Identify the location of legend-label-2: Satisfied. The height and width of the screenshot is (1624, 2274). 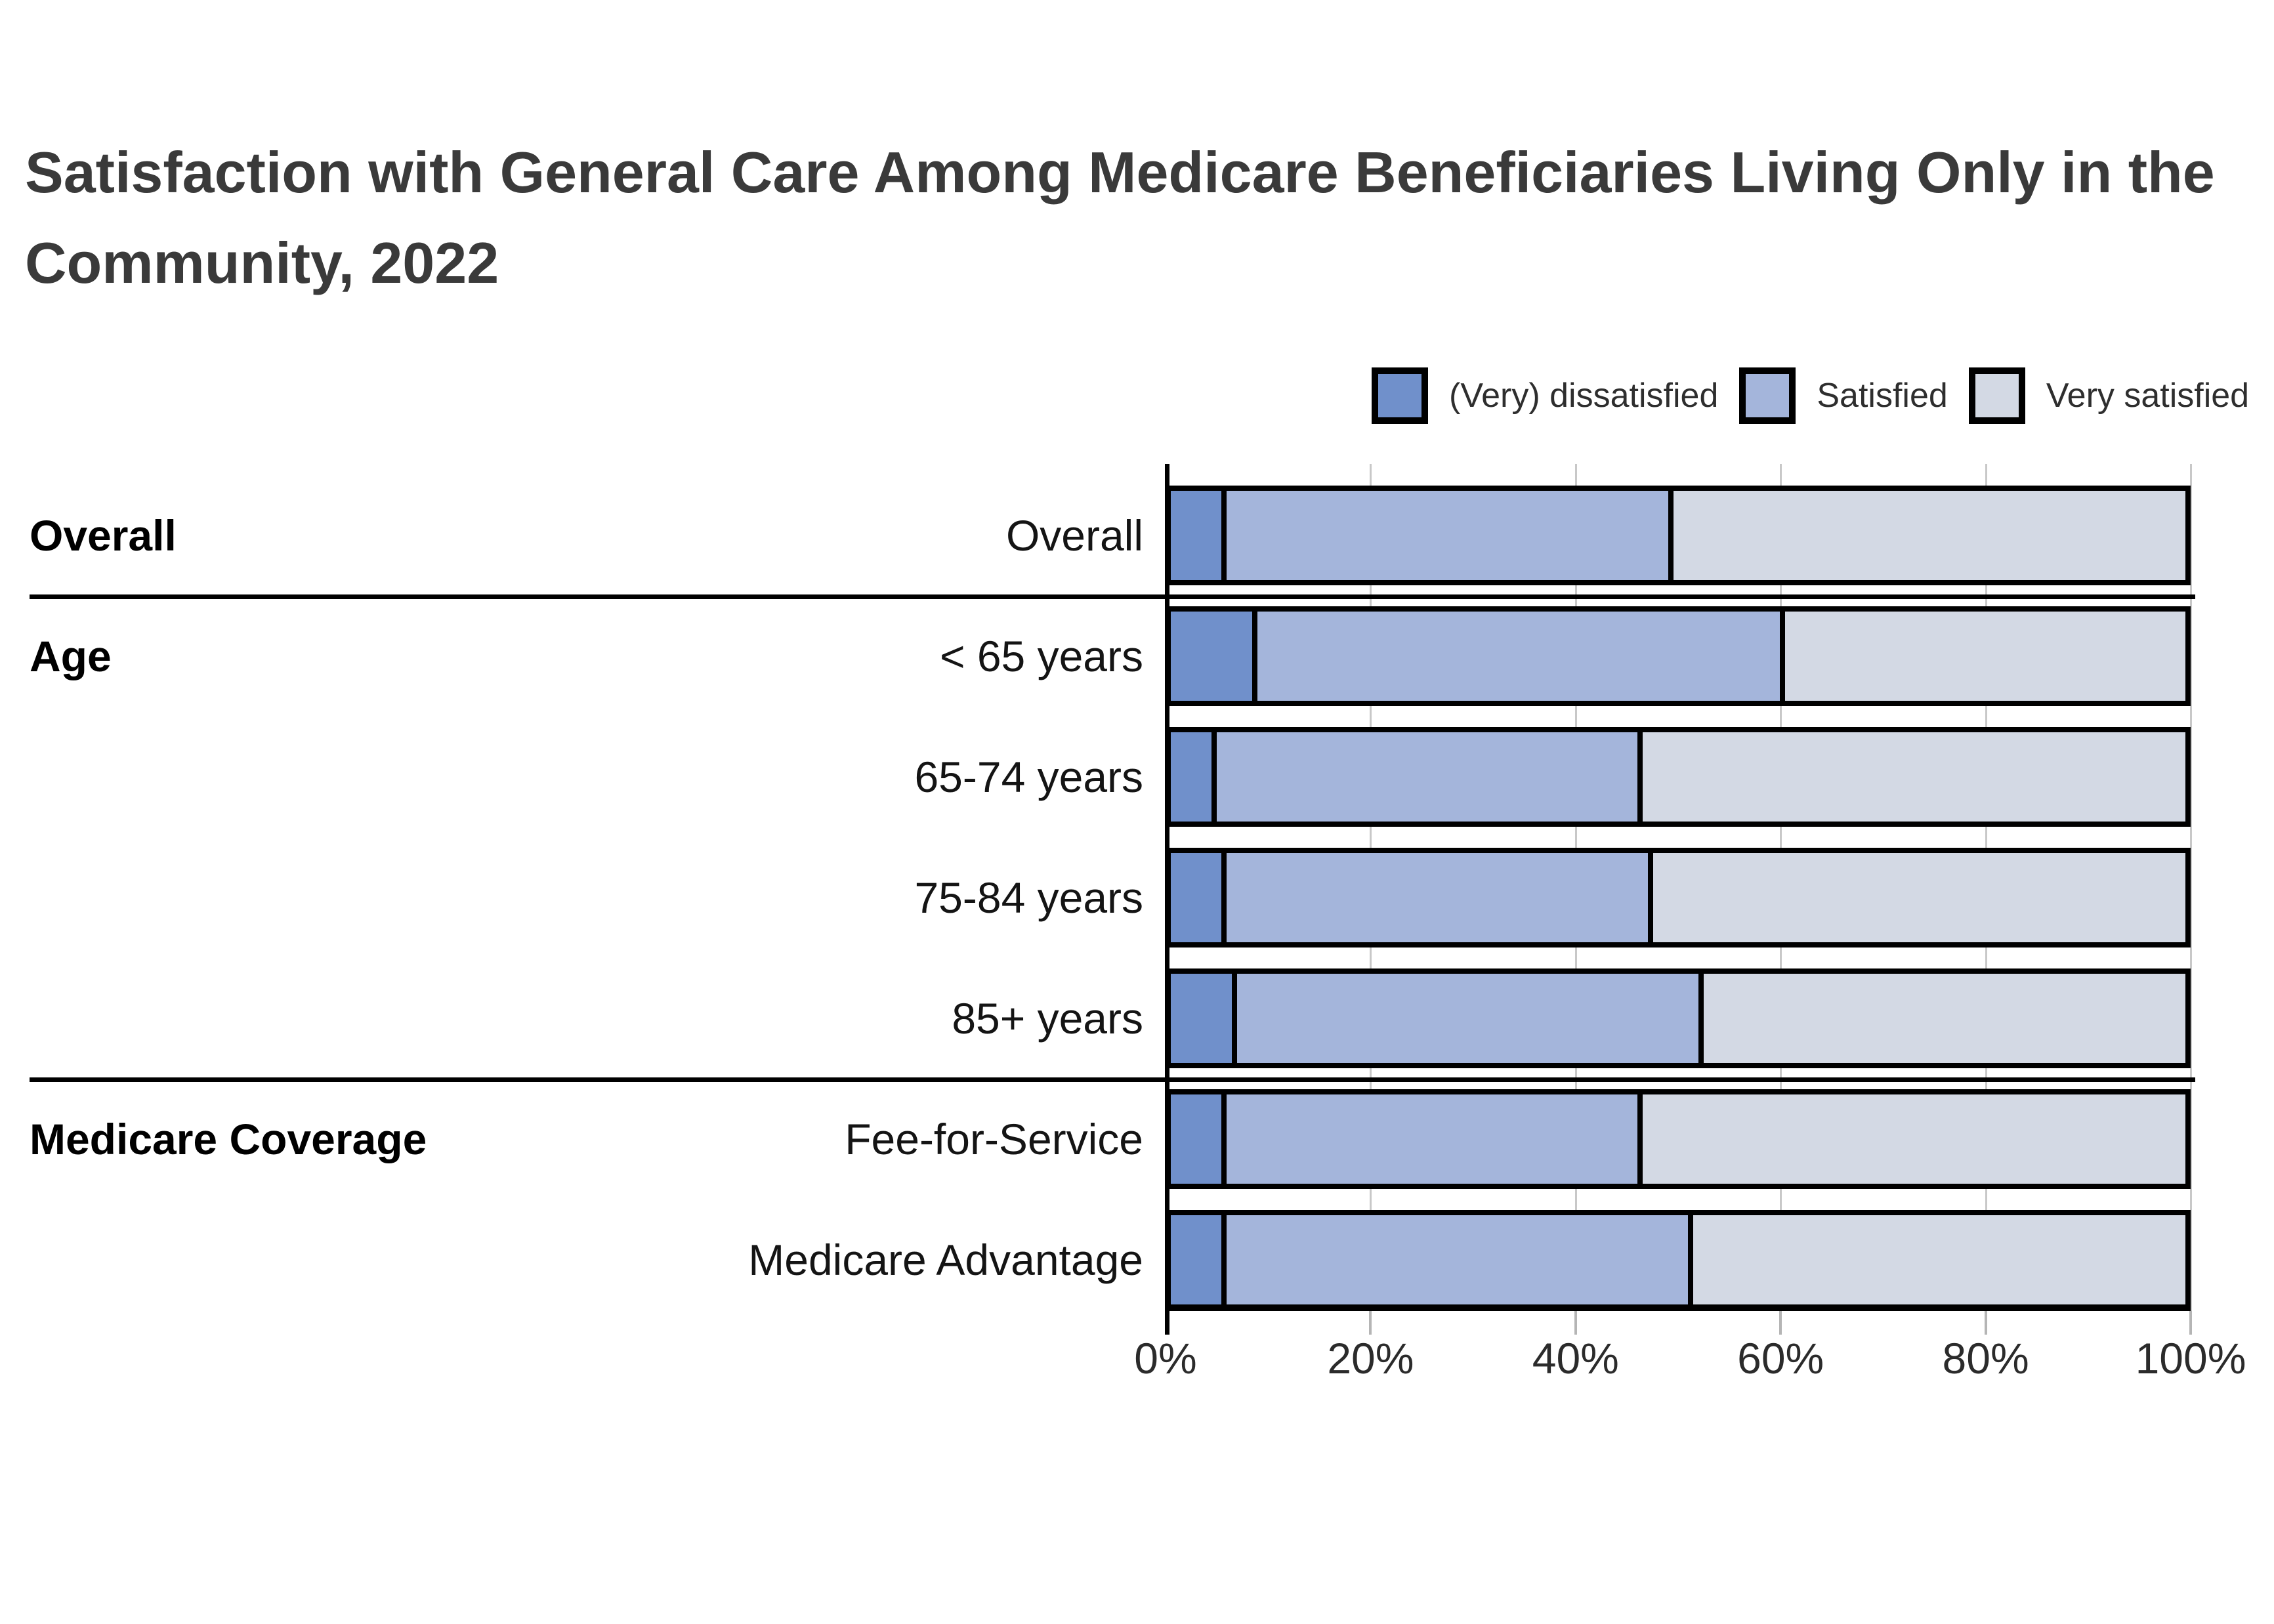
(1882, 396).